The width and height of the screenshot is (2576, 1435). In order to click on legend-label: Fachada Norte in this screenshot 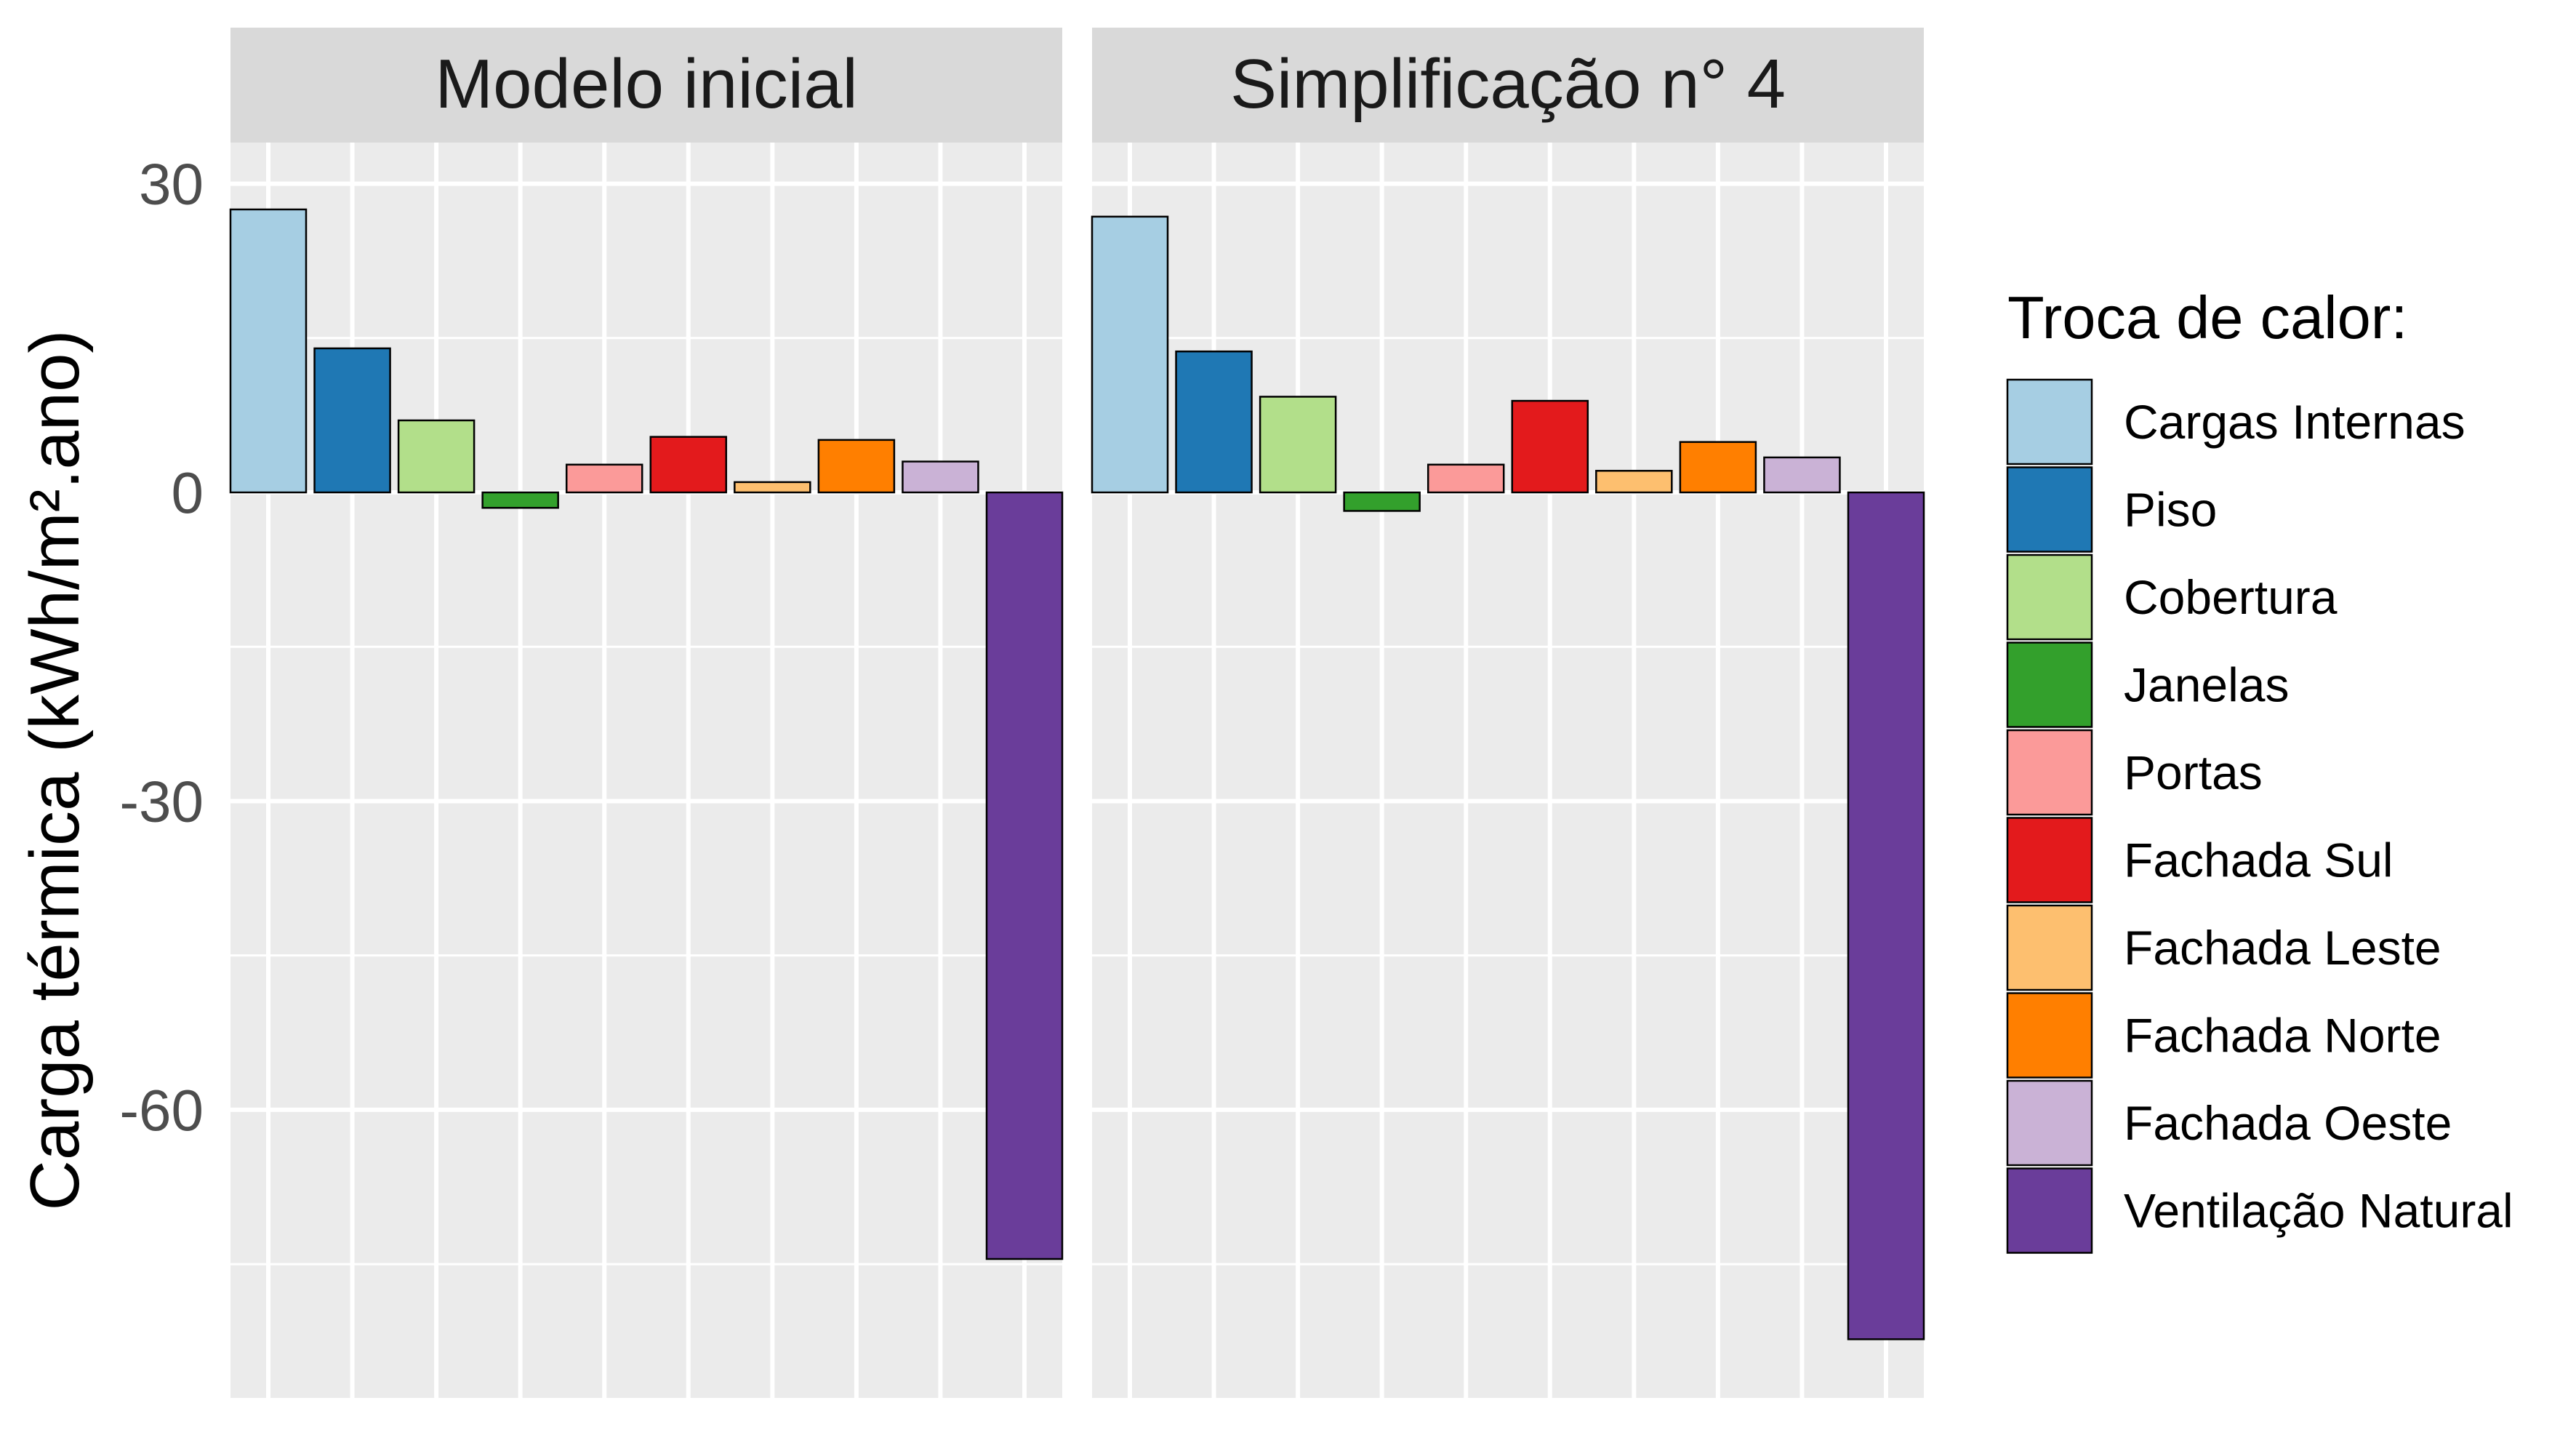, I will do `click(2282, 1036)`.